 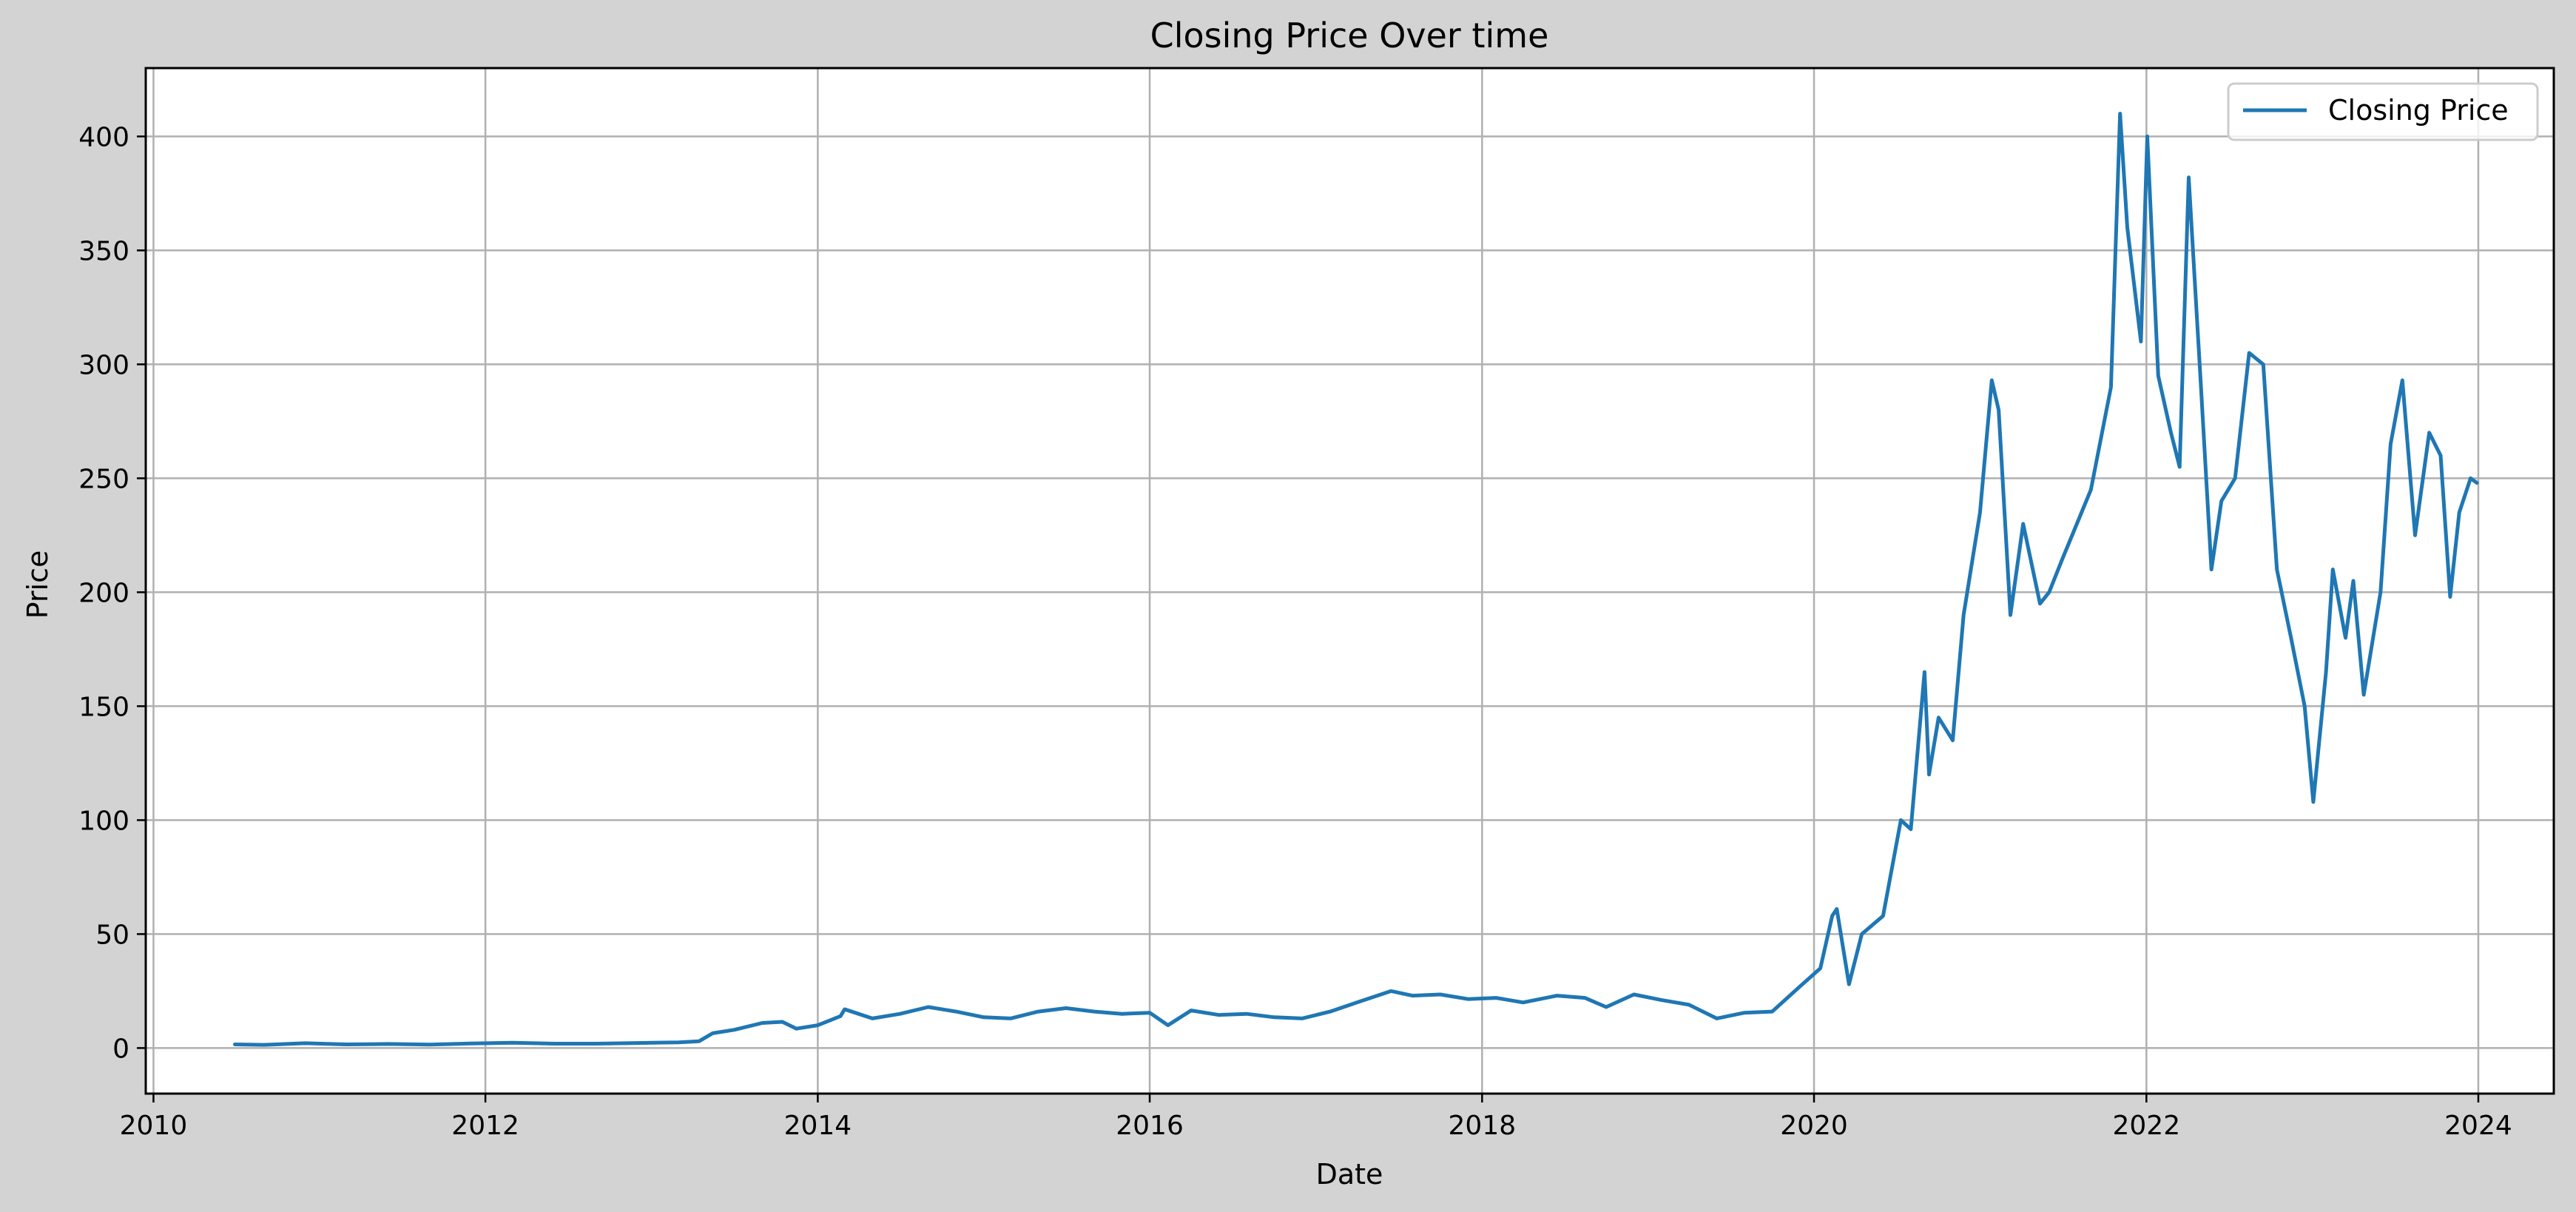 I want to click on y-axis: 0 50 100 150 200 250 300 350 400, so click(x=112, y=593).